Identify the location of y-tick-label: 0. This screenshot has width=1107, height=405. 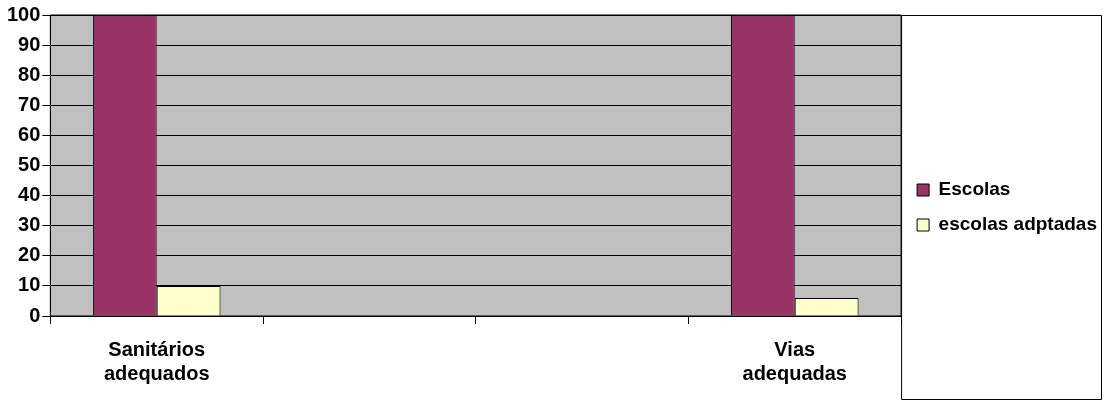
(35, 314).